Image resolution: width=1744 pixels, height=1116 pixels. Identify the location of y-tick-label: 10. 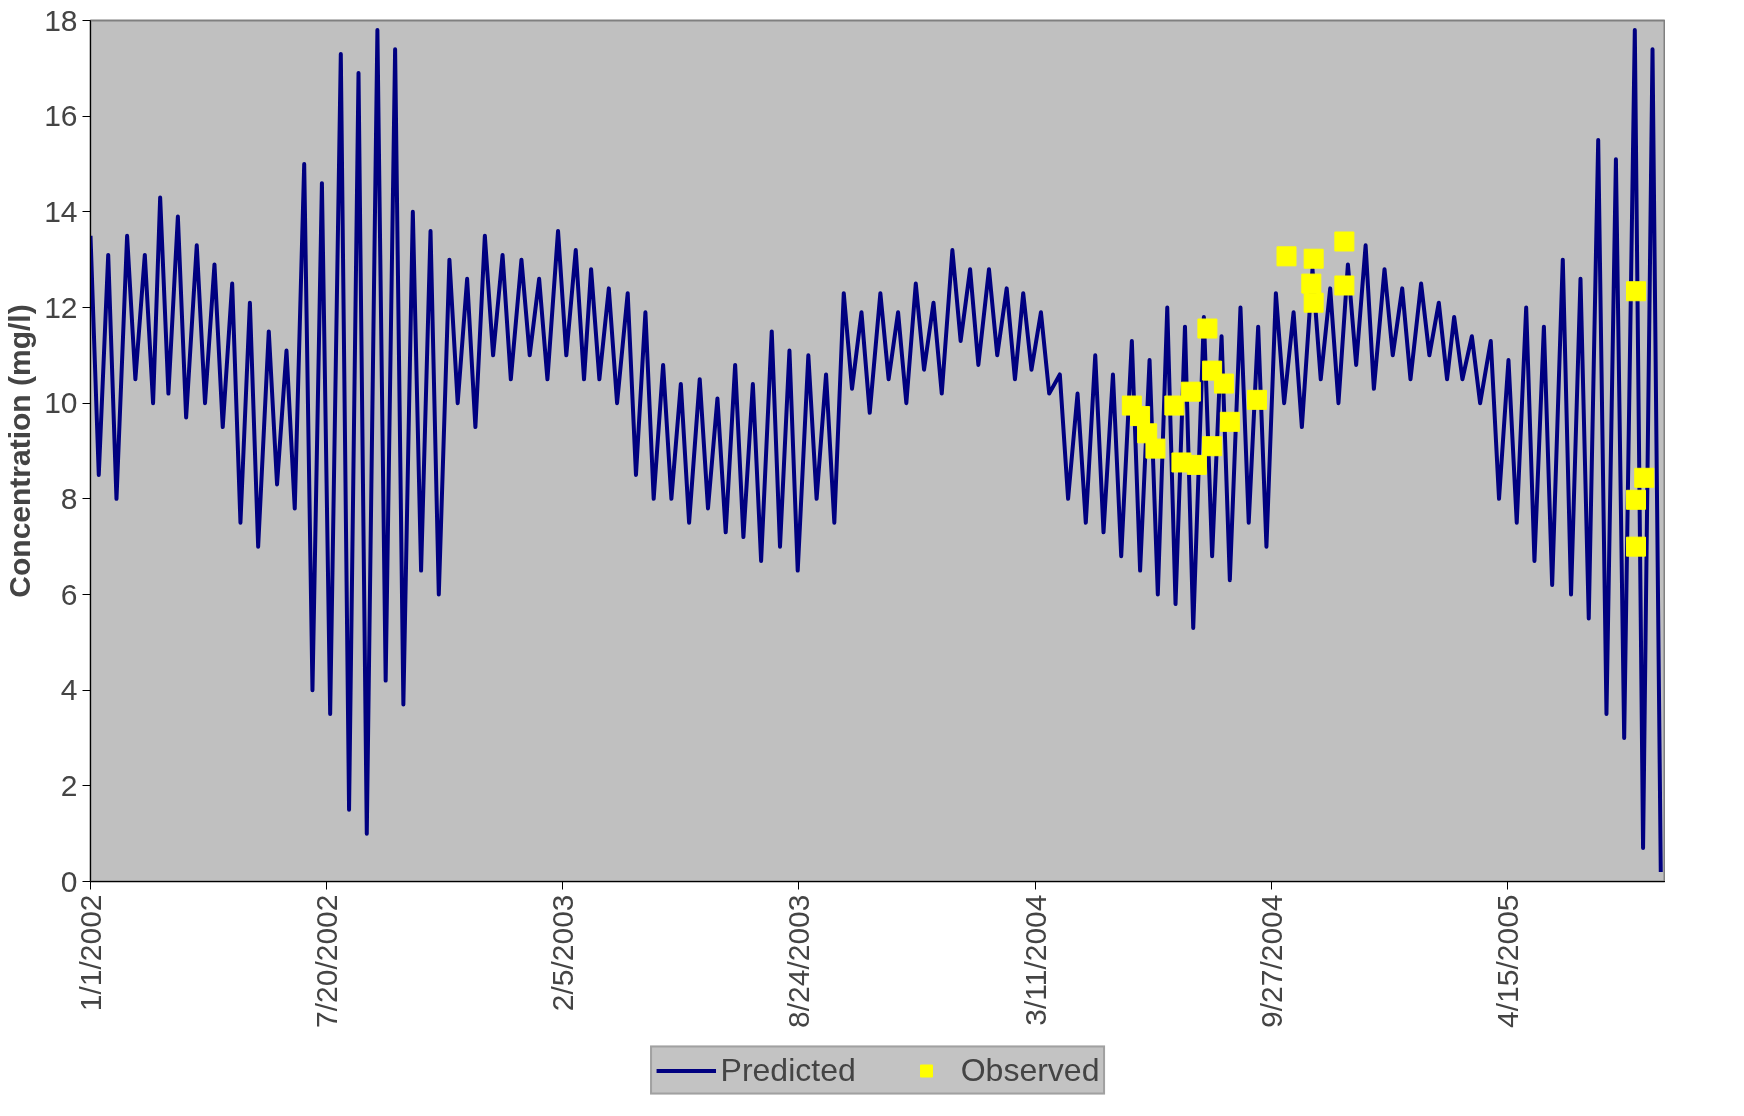
(61, 403).